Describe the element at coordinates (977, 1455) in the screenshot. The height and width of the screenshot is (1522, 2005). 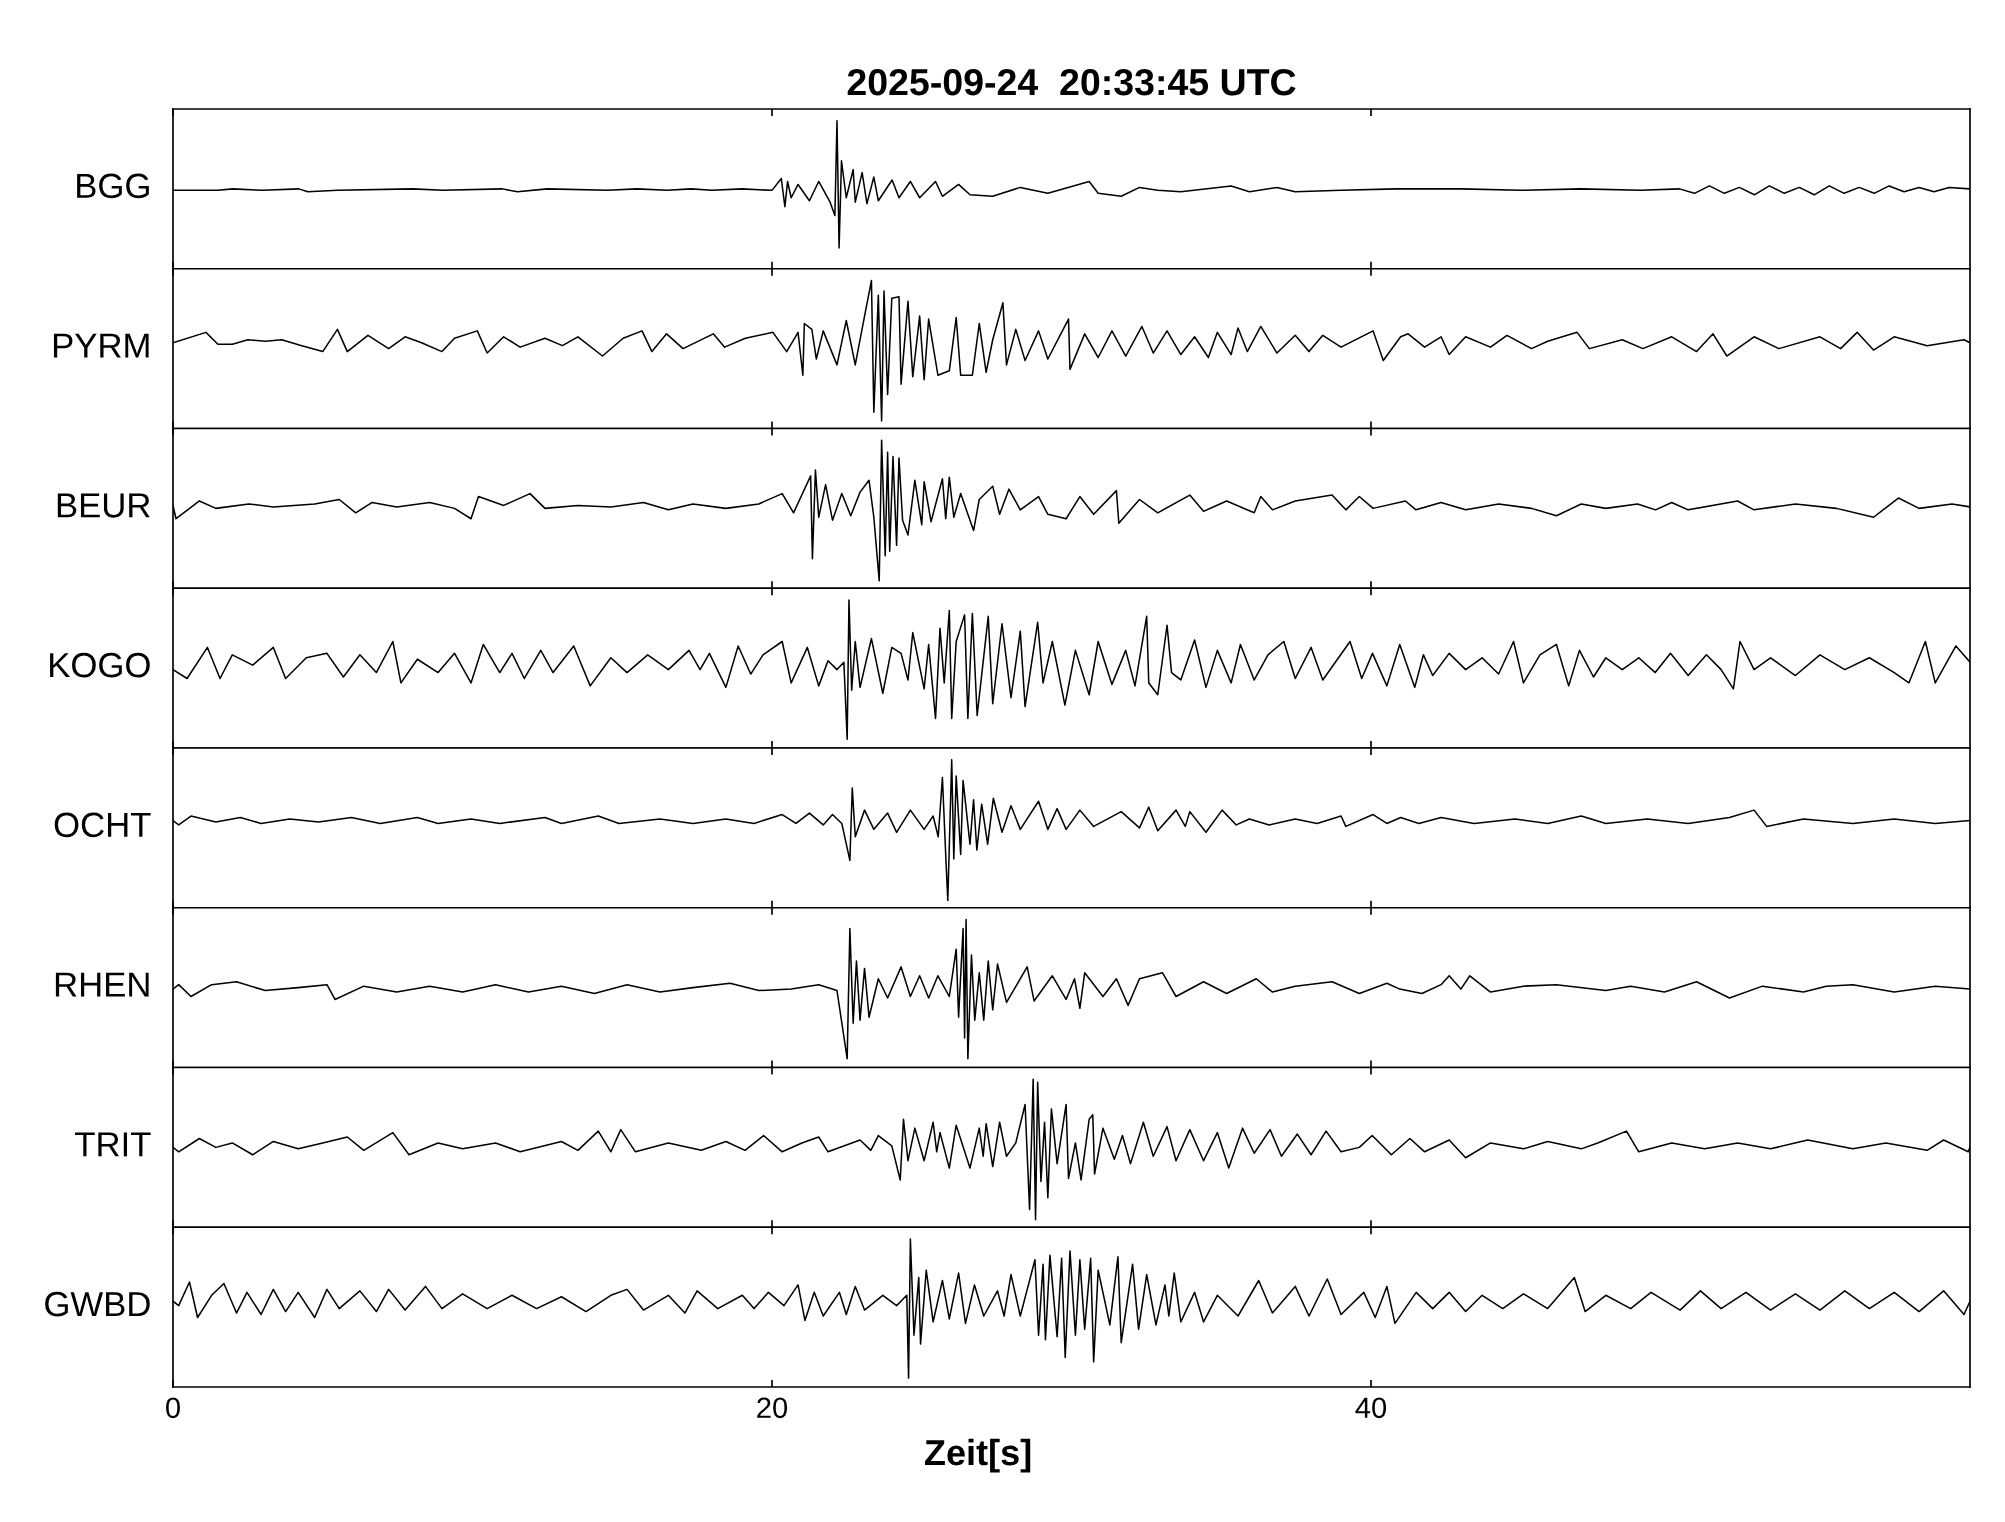
I see `x-axis-title: Zeit[s]` at that location.